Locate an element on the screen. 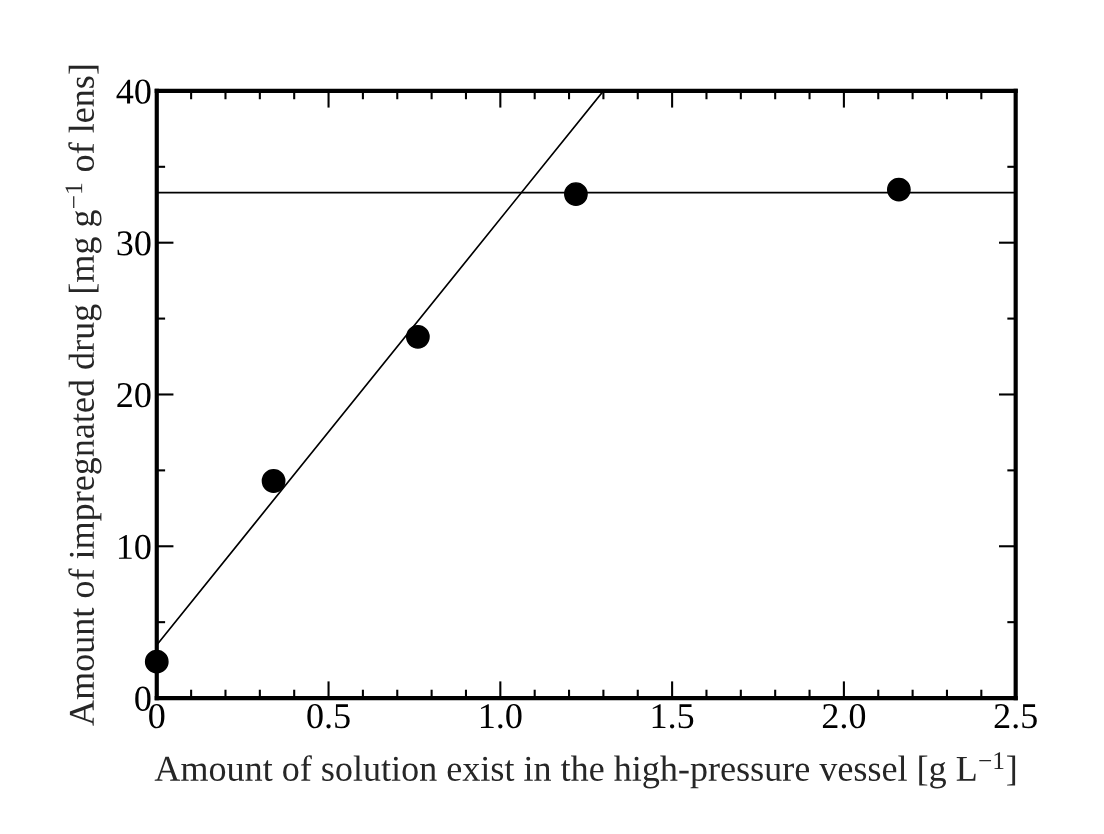 This screenshot has width=1104, height=834. y-axis-title: Amount of impregnated drug [mg g$^{−1}$ of lens] is located at coordinates (83, 395).